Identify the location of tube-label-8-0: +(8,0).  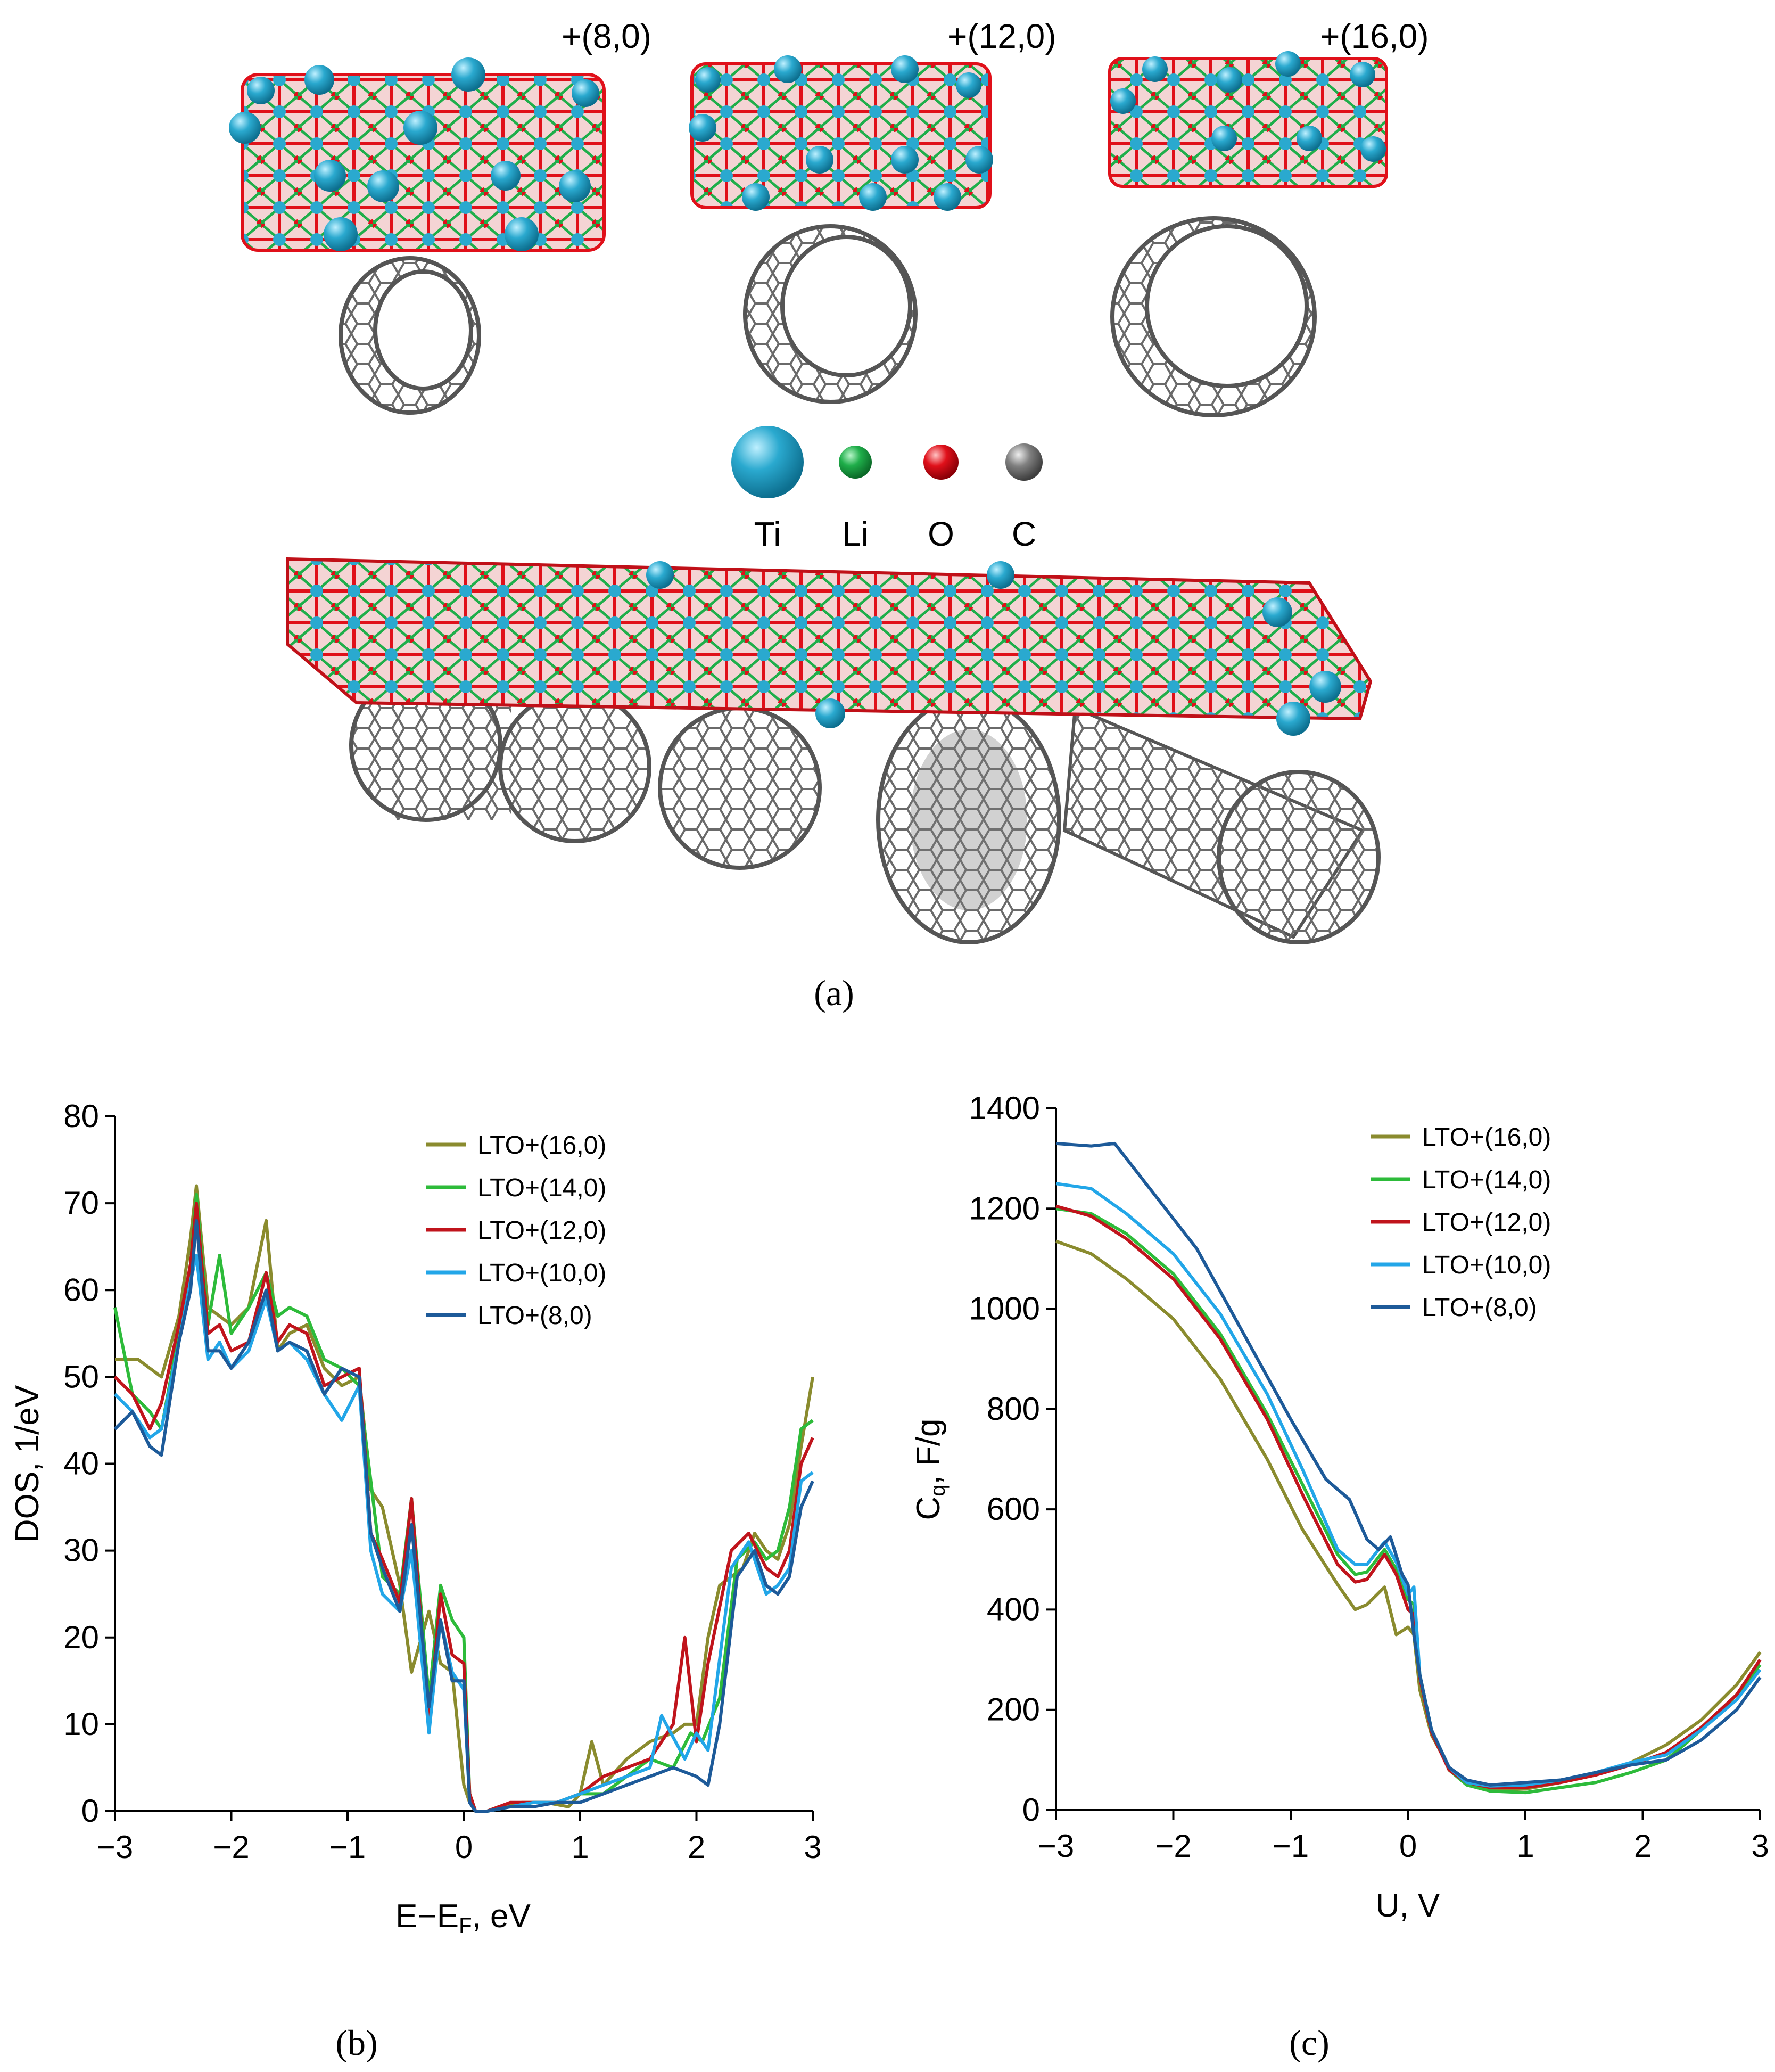
(606, 36).